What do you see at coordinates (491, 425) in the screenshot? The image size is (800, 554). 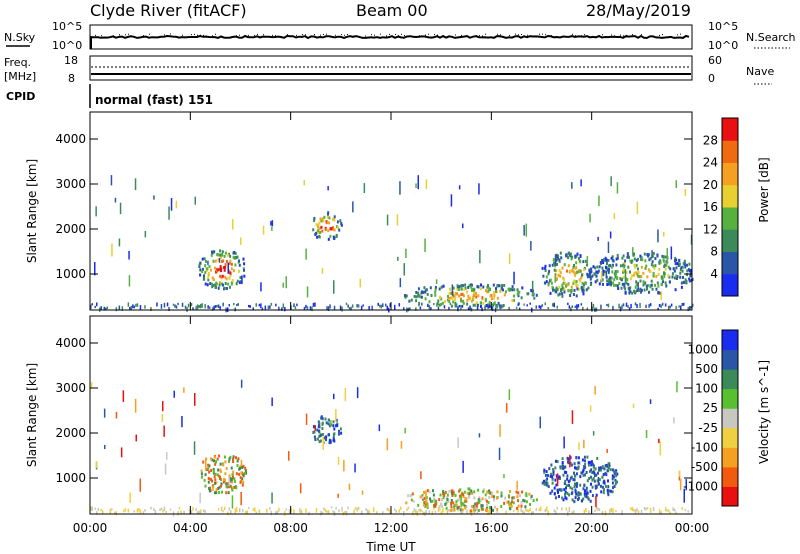 I see `x-tick: 16:00` at bounding box center [491, 425].